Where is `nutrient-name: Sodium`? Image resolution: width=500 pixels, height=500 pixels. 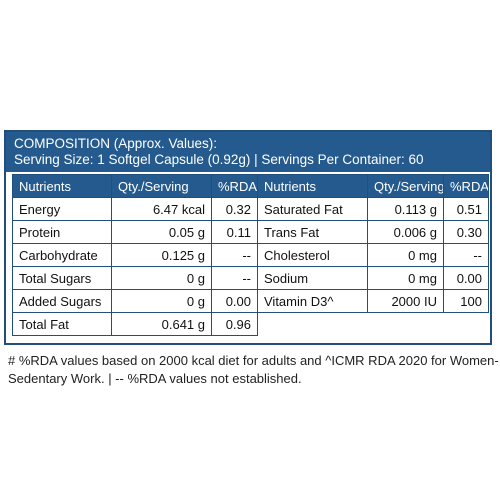
nutrient-name: Sodium is located at coordinates (312, 278).